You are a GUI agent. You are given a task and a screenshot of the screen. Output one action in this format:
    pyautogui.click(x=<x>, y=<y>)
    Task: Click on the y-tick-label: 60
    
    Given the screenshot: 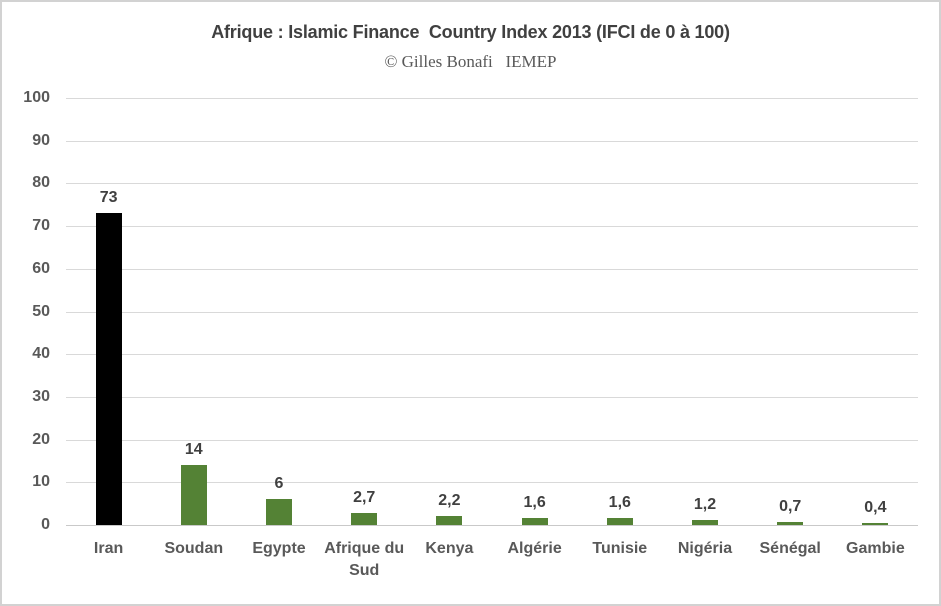 What is the action you would take?
    pyautogui.click(x=41, y=268)
    